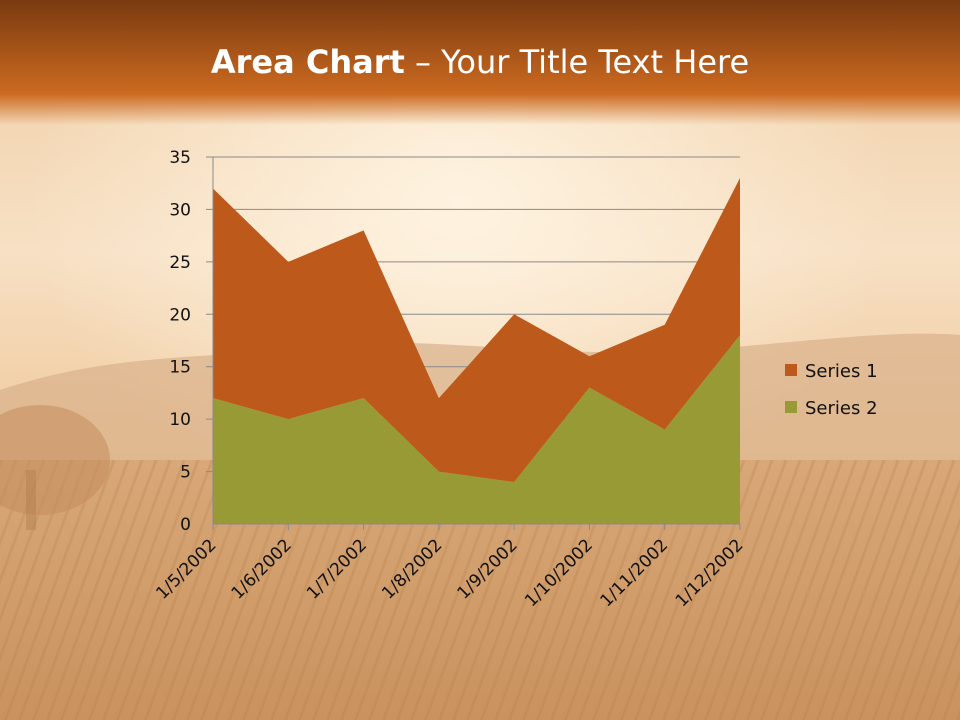  Describe the element at coordinates (841, 408) in the screenshot. I see `legend-label-2: Series 2` at that location.